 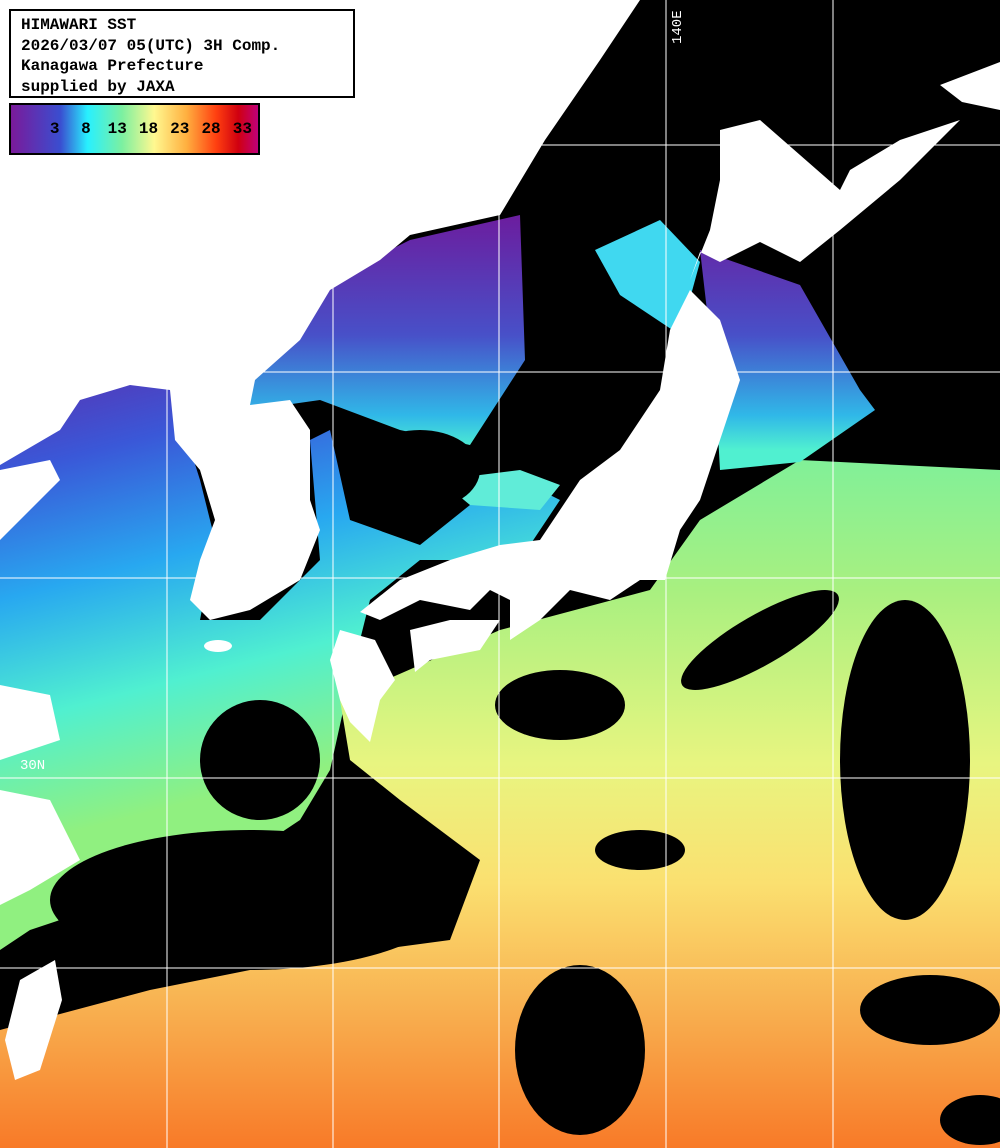 What do you see at coordinates (98, 86) in the screenshot?
I see `title-credit: supplied by JAXA` at bounding box center [98, 86].